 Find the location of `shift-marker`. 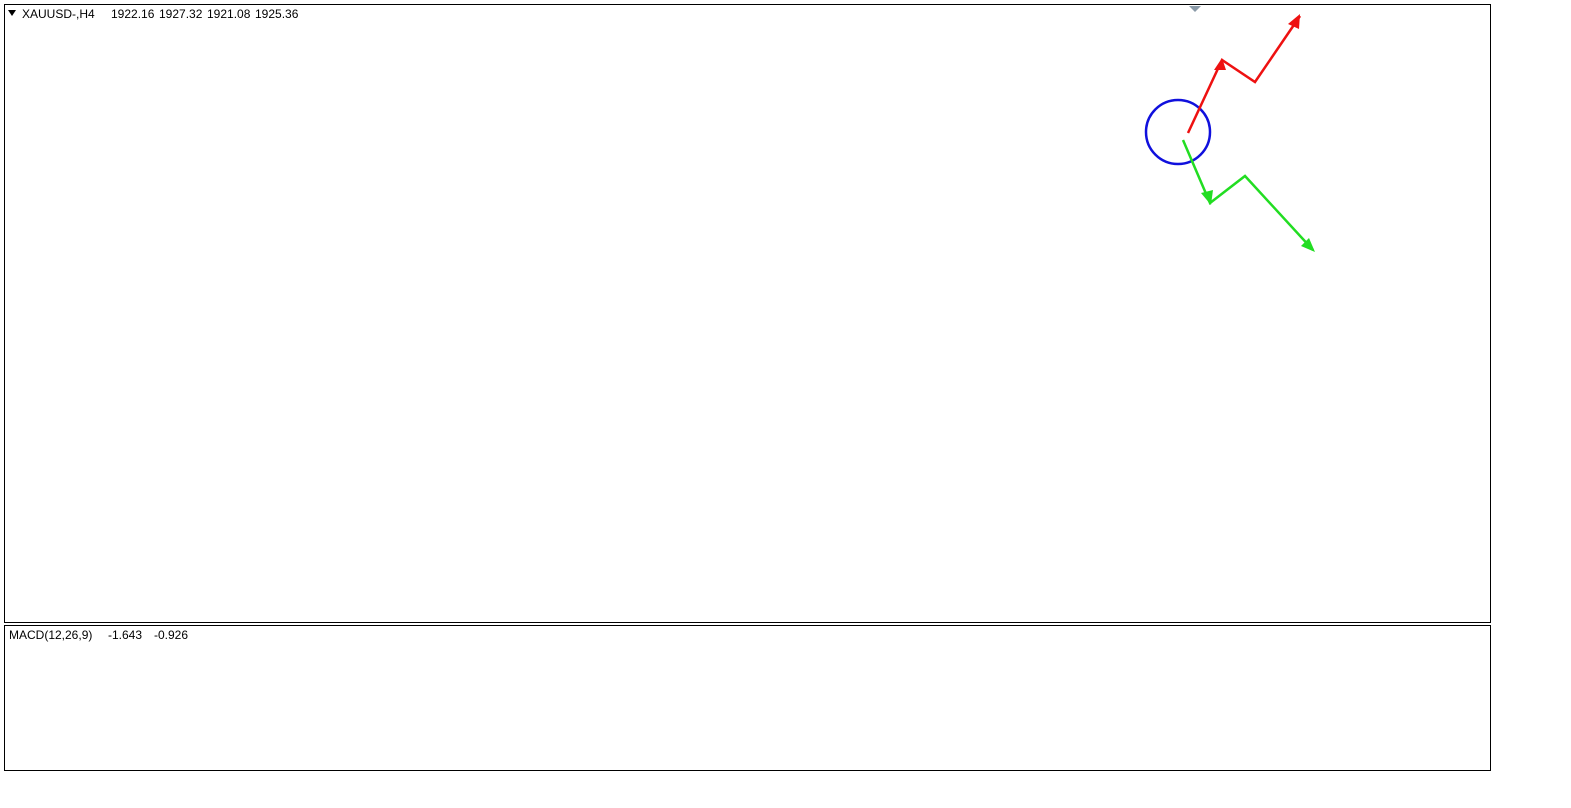

shift-marker is located at coordinates (1195, 9).